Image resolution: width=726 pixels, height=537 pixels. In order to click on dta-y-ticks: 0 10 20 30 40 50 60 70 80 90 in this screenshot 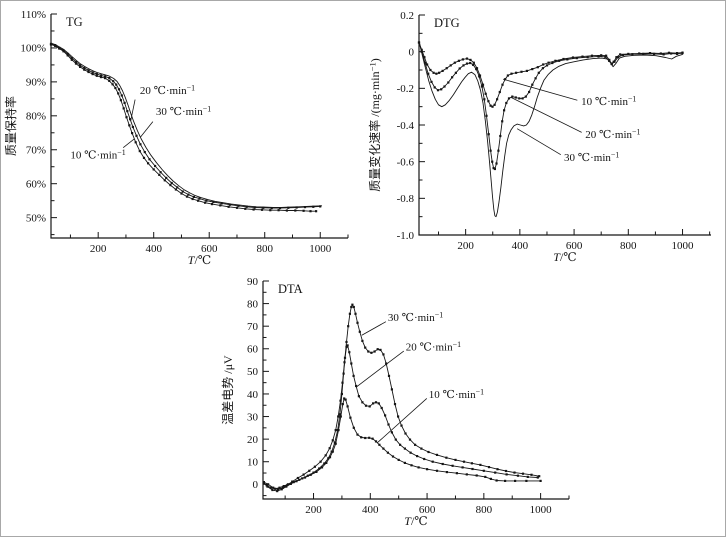, I will do `click(258, 386)`.